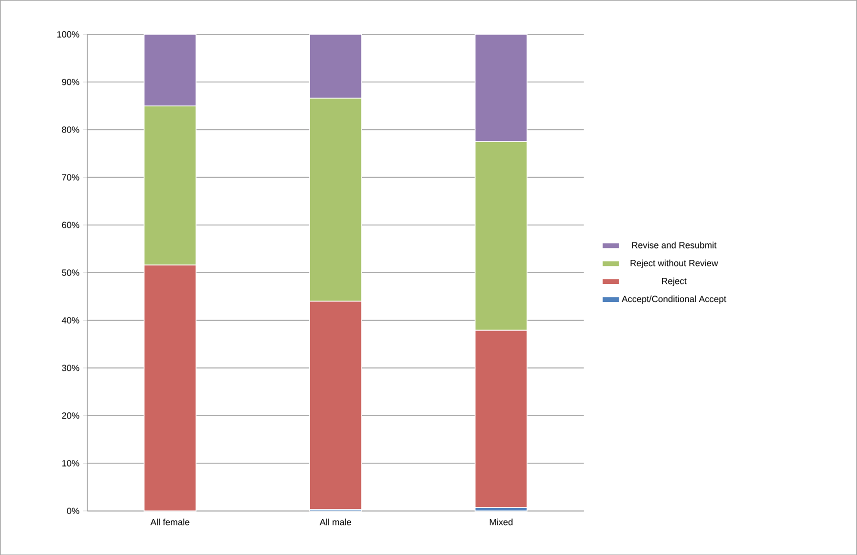  What do you see at coordinates (71, 272) in the screenshot?
I see `y-tick-label: 50%` at bounding box center [71, 272].